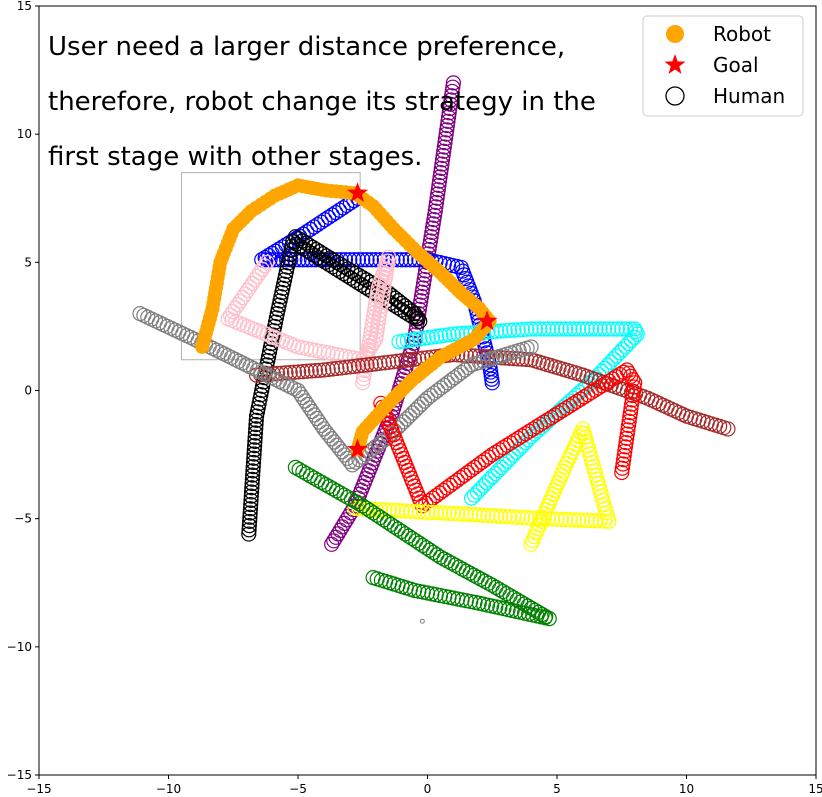 The width and height of the screenshot is (822, 797). What do you see at coordinates (686, 789) in the screenshot?
I see `x-tick-label: 10` at bounding box center [686, 789].